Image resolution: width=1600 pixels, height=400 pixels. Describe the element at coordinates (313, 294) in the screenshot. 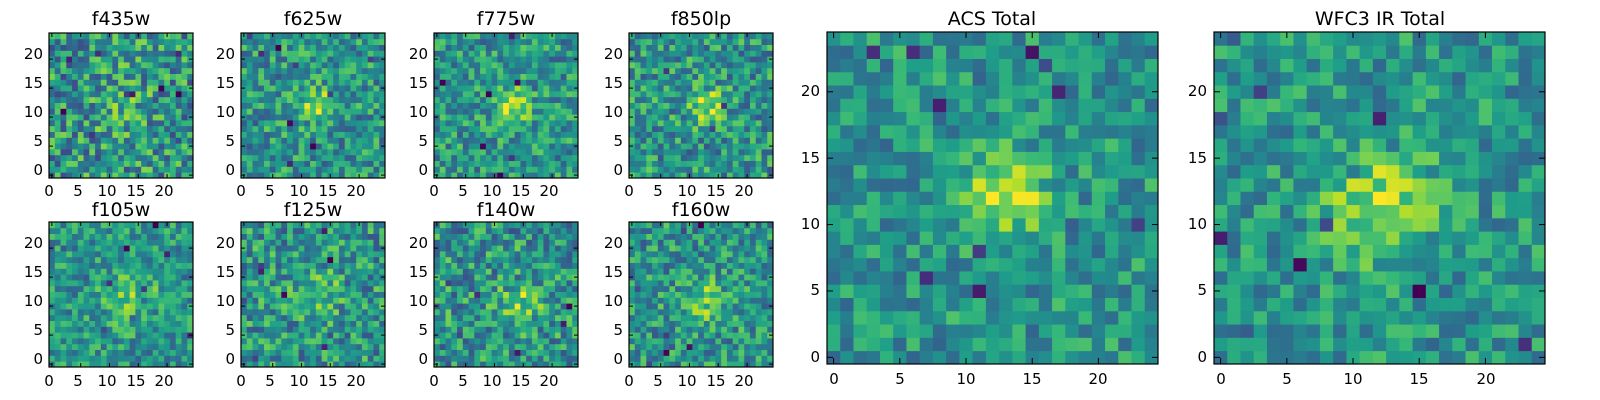

I see `axis-ticks` at that location.